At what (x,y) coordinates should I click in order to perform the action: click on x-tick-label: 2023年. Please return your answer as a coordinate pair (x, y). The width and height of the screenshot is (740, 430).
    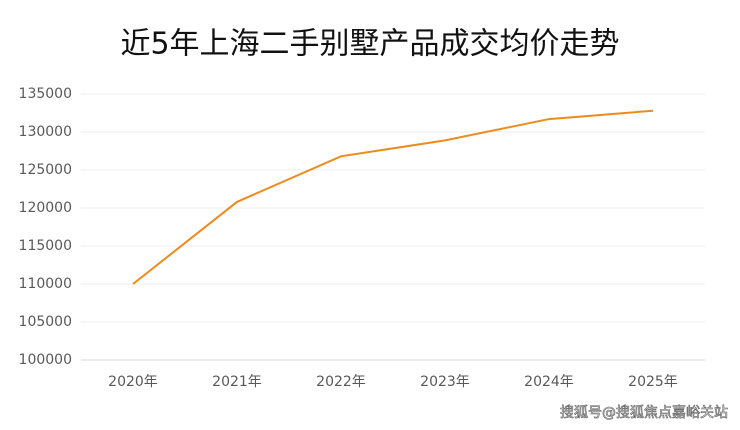
    Looking at the image, I should click on (445, 382).